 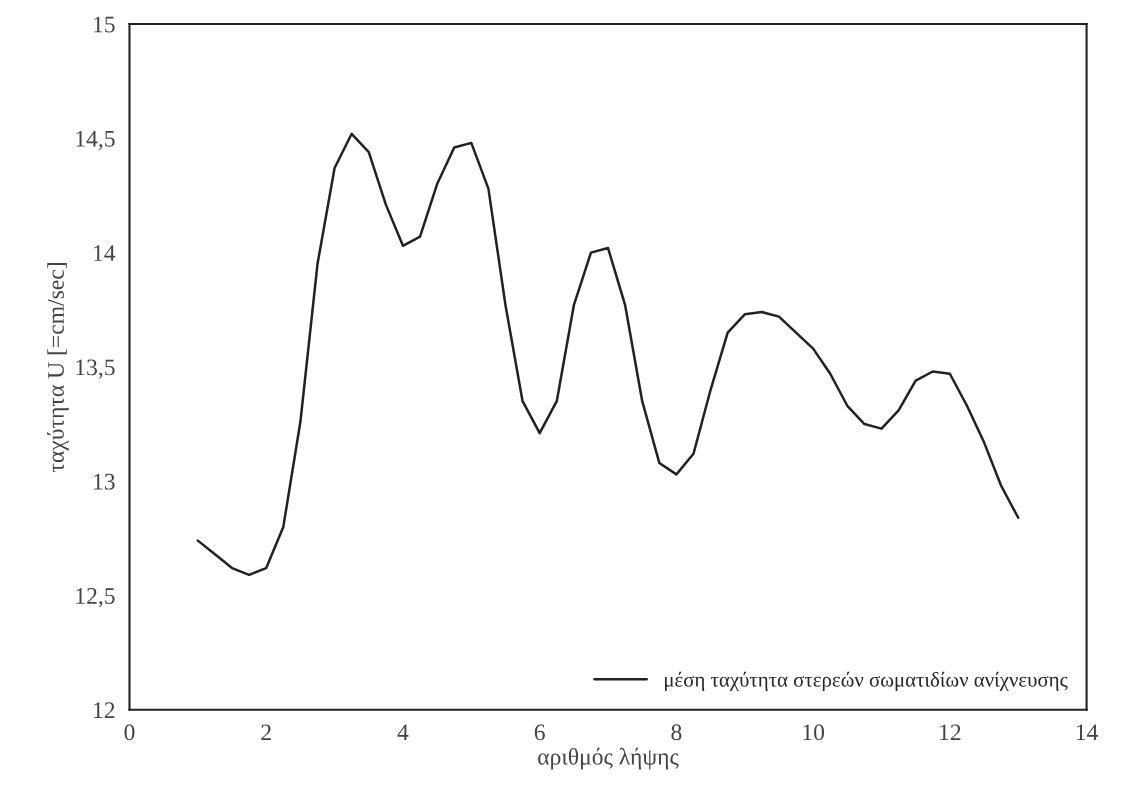 I want to click on x-tick-label: 0, so click(x=129, y=732).